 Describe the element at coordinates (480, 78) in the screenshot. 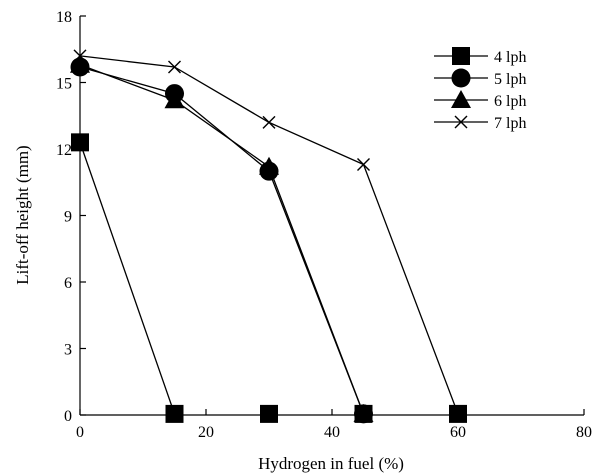

I see `legend-item-5-lph: 5 lph` at that location.